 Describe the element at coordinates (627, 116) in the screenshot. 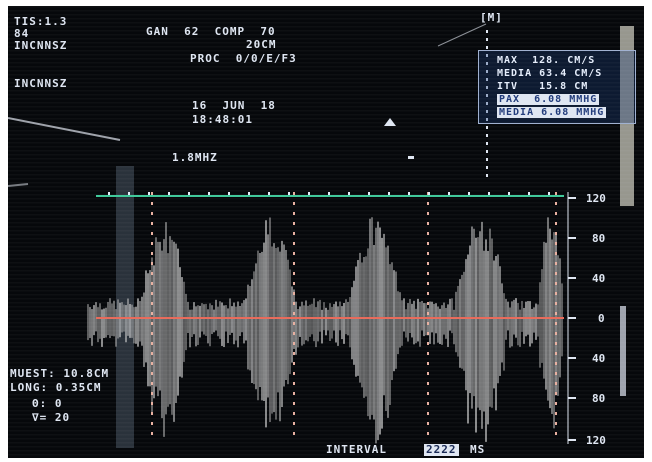

I see `display-edge-highlight` at that location.